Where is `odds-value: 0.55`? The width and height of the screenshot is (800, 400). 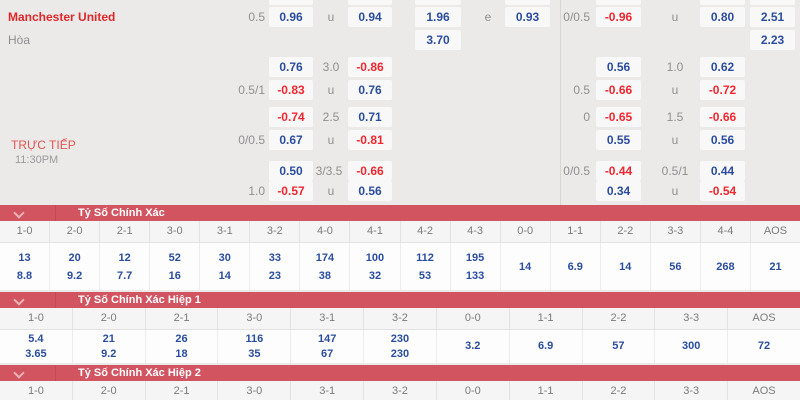
odds-value: 0.55 is located at coordinates (618, 140).